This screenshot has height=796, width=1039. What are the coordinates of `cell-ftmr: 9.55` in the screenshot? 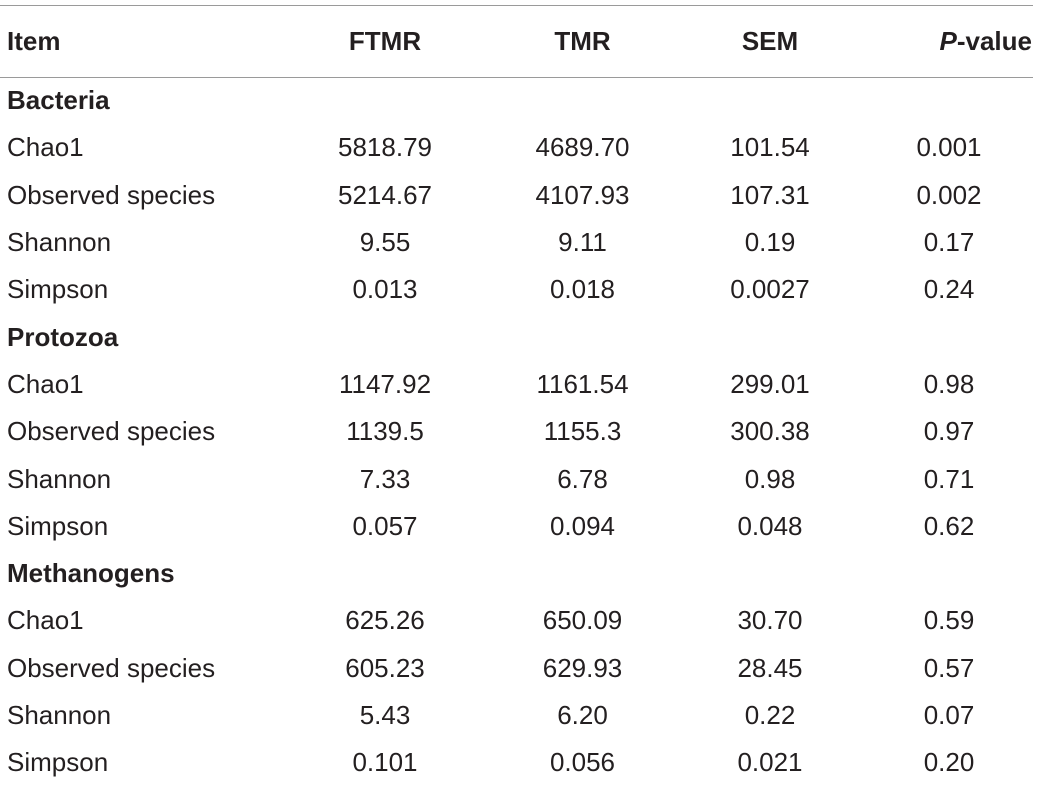 It's located at (385, 242).